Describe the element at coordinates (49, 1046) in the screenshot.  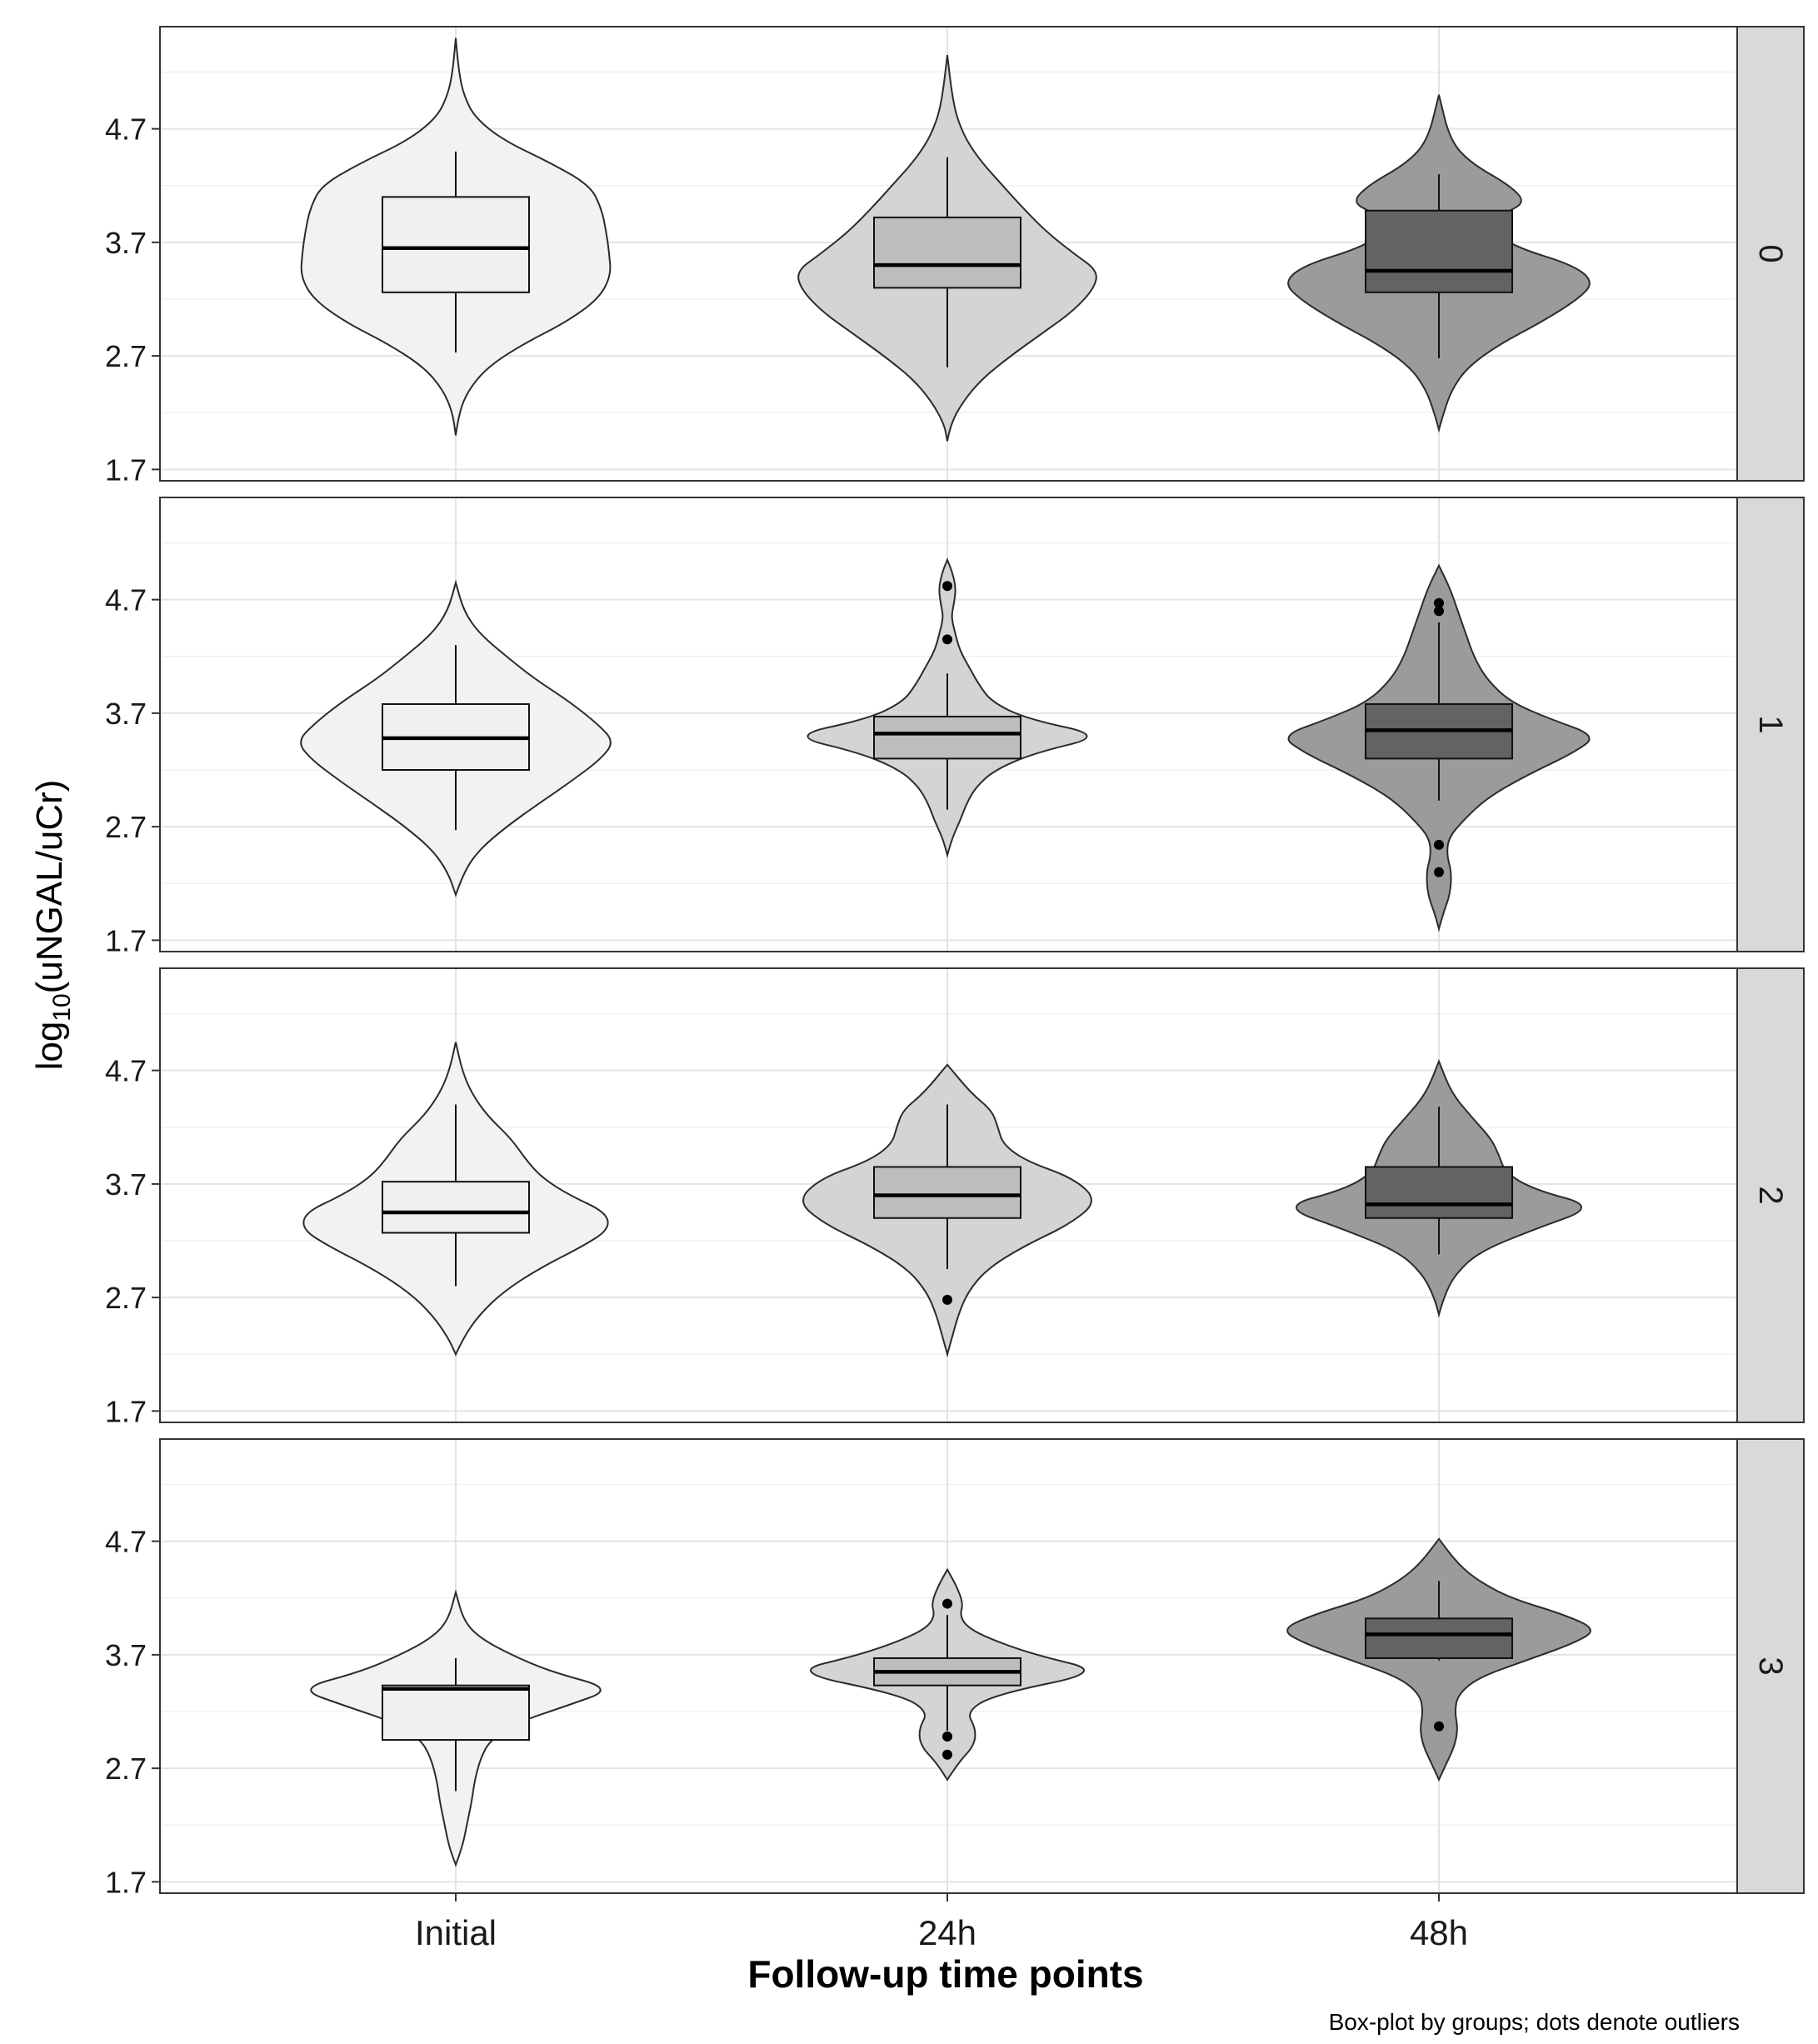
I see `y-axis-title-base: log` at that location.